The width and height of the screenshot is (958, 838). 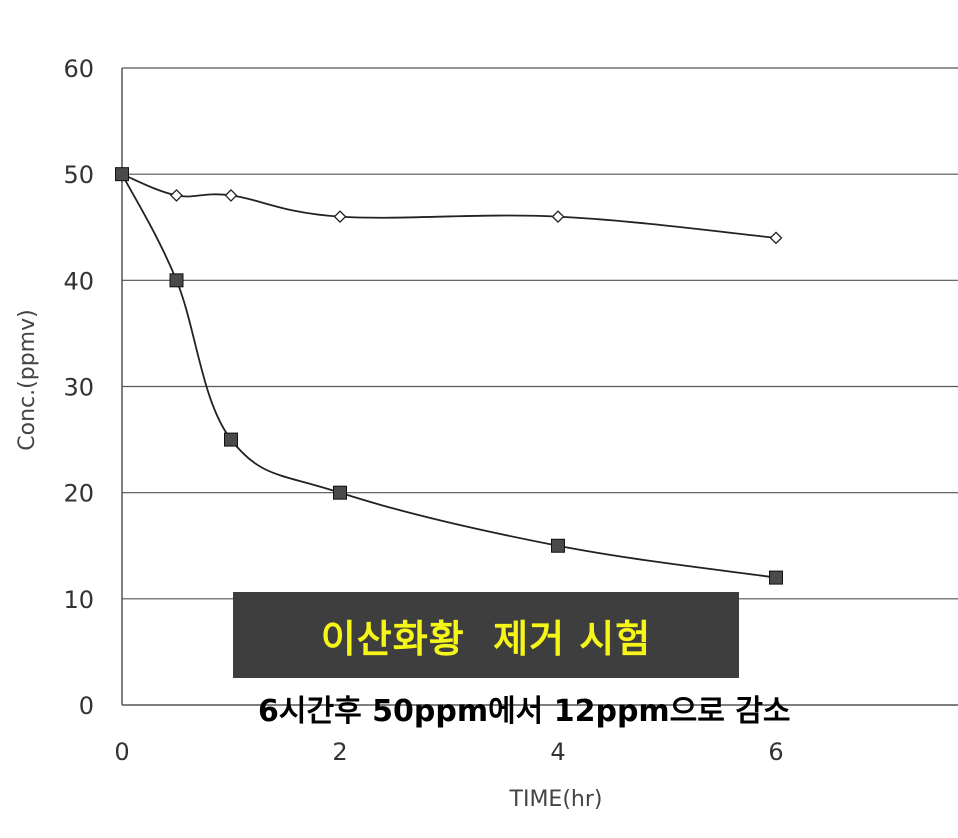 What do you see at coordinates (78, 175) in the screenshot?
I see `y-tick-label: 50` at bounding box center [78, 175].